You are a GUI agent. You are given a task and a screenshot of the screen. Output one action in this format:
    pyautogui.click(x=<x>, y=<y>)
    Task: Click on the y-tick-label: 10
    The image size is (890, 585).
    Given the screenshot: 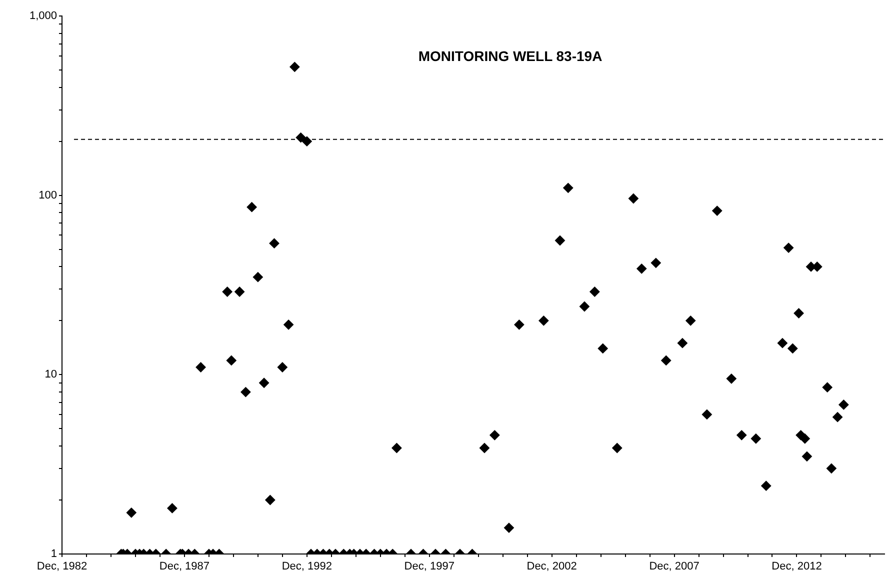 What is the action you would take?
    pyautogui.click(x=50, y=374)
    